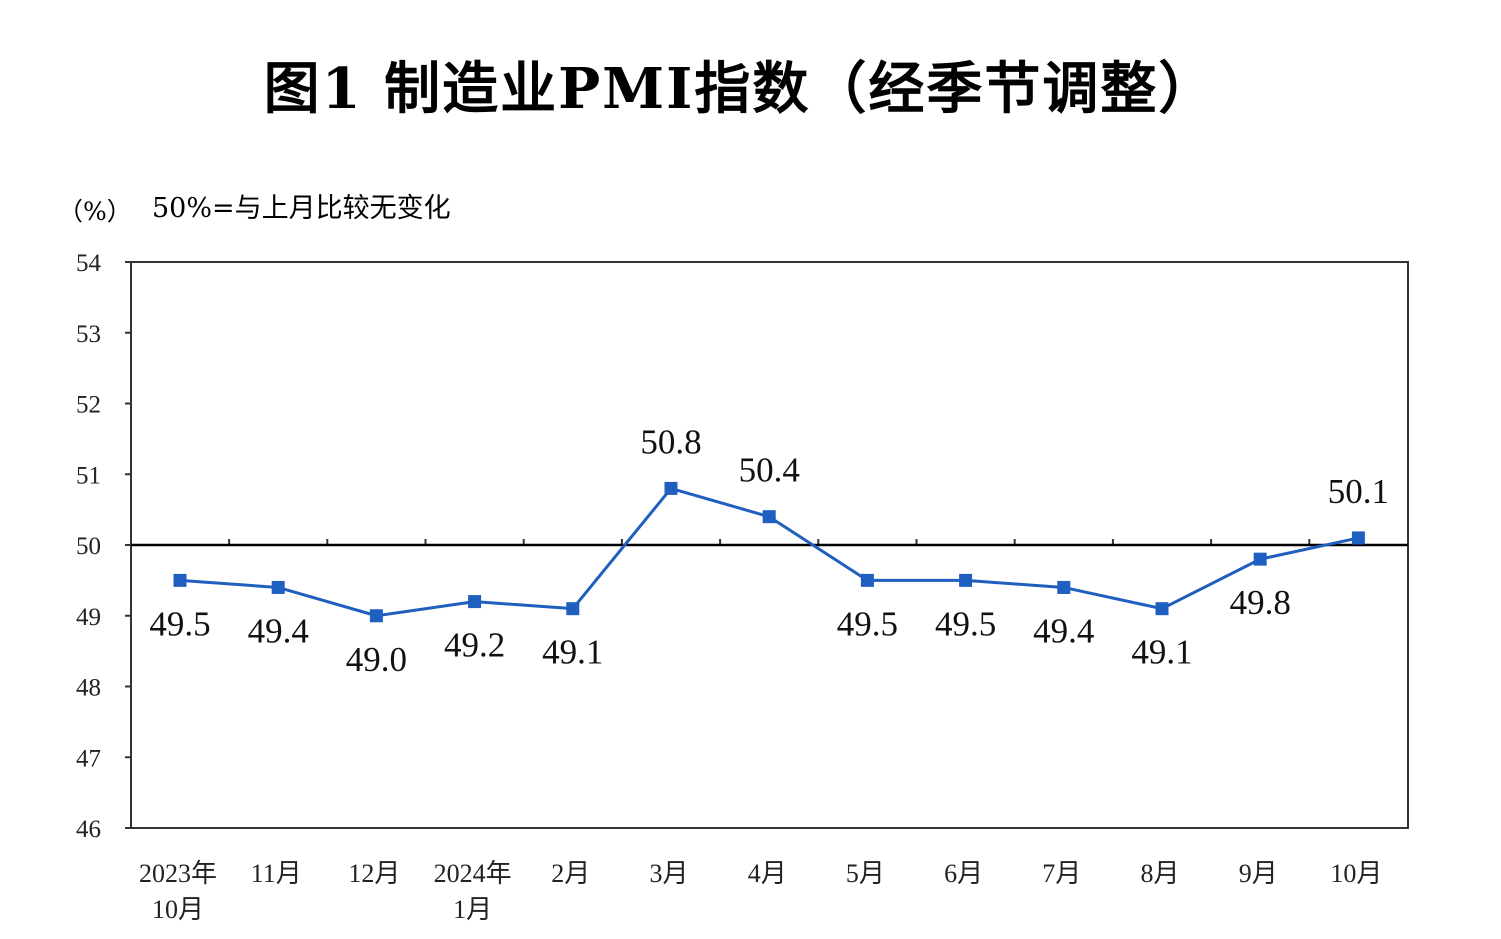  Describe the element at coordinates (769, 470) in the screenshot. I see `data-label: 50.4` at that location.